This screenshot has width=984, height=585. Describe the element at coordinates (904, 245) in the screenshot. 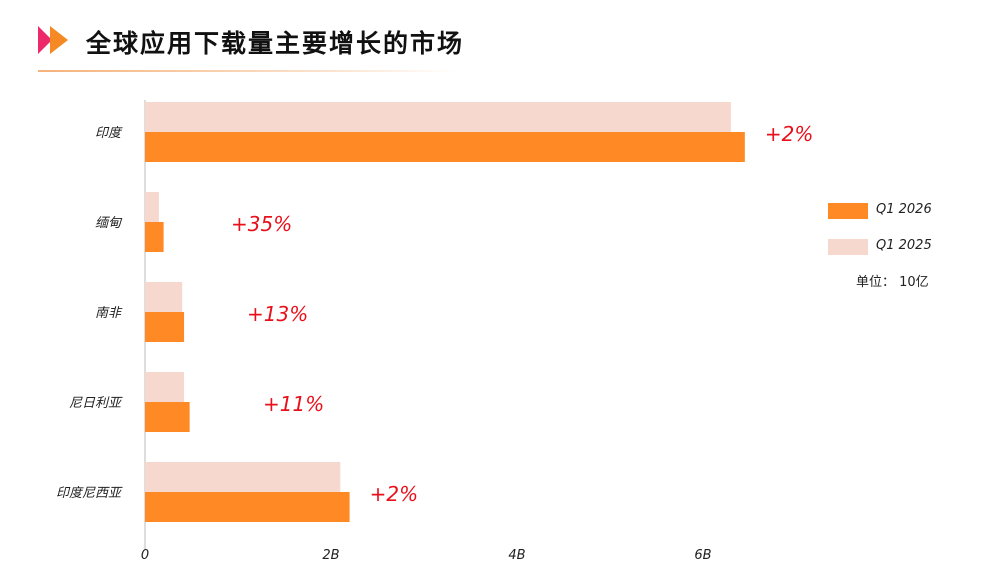

I see `legend-label: Q1 2025` at that location.